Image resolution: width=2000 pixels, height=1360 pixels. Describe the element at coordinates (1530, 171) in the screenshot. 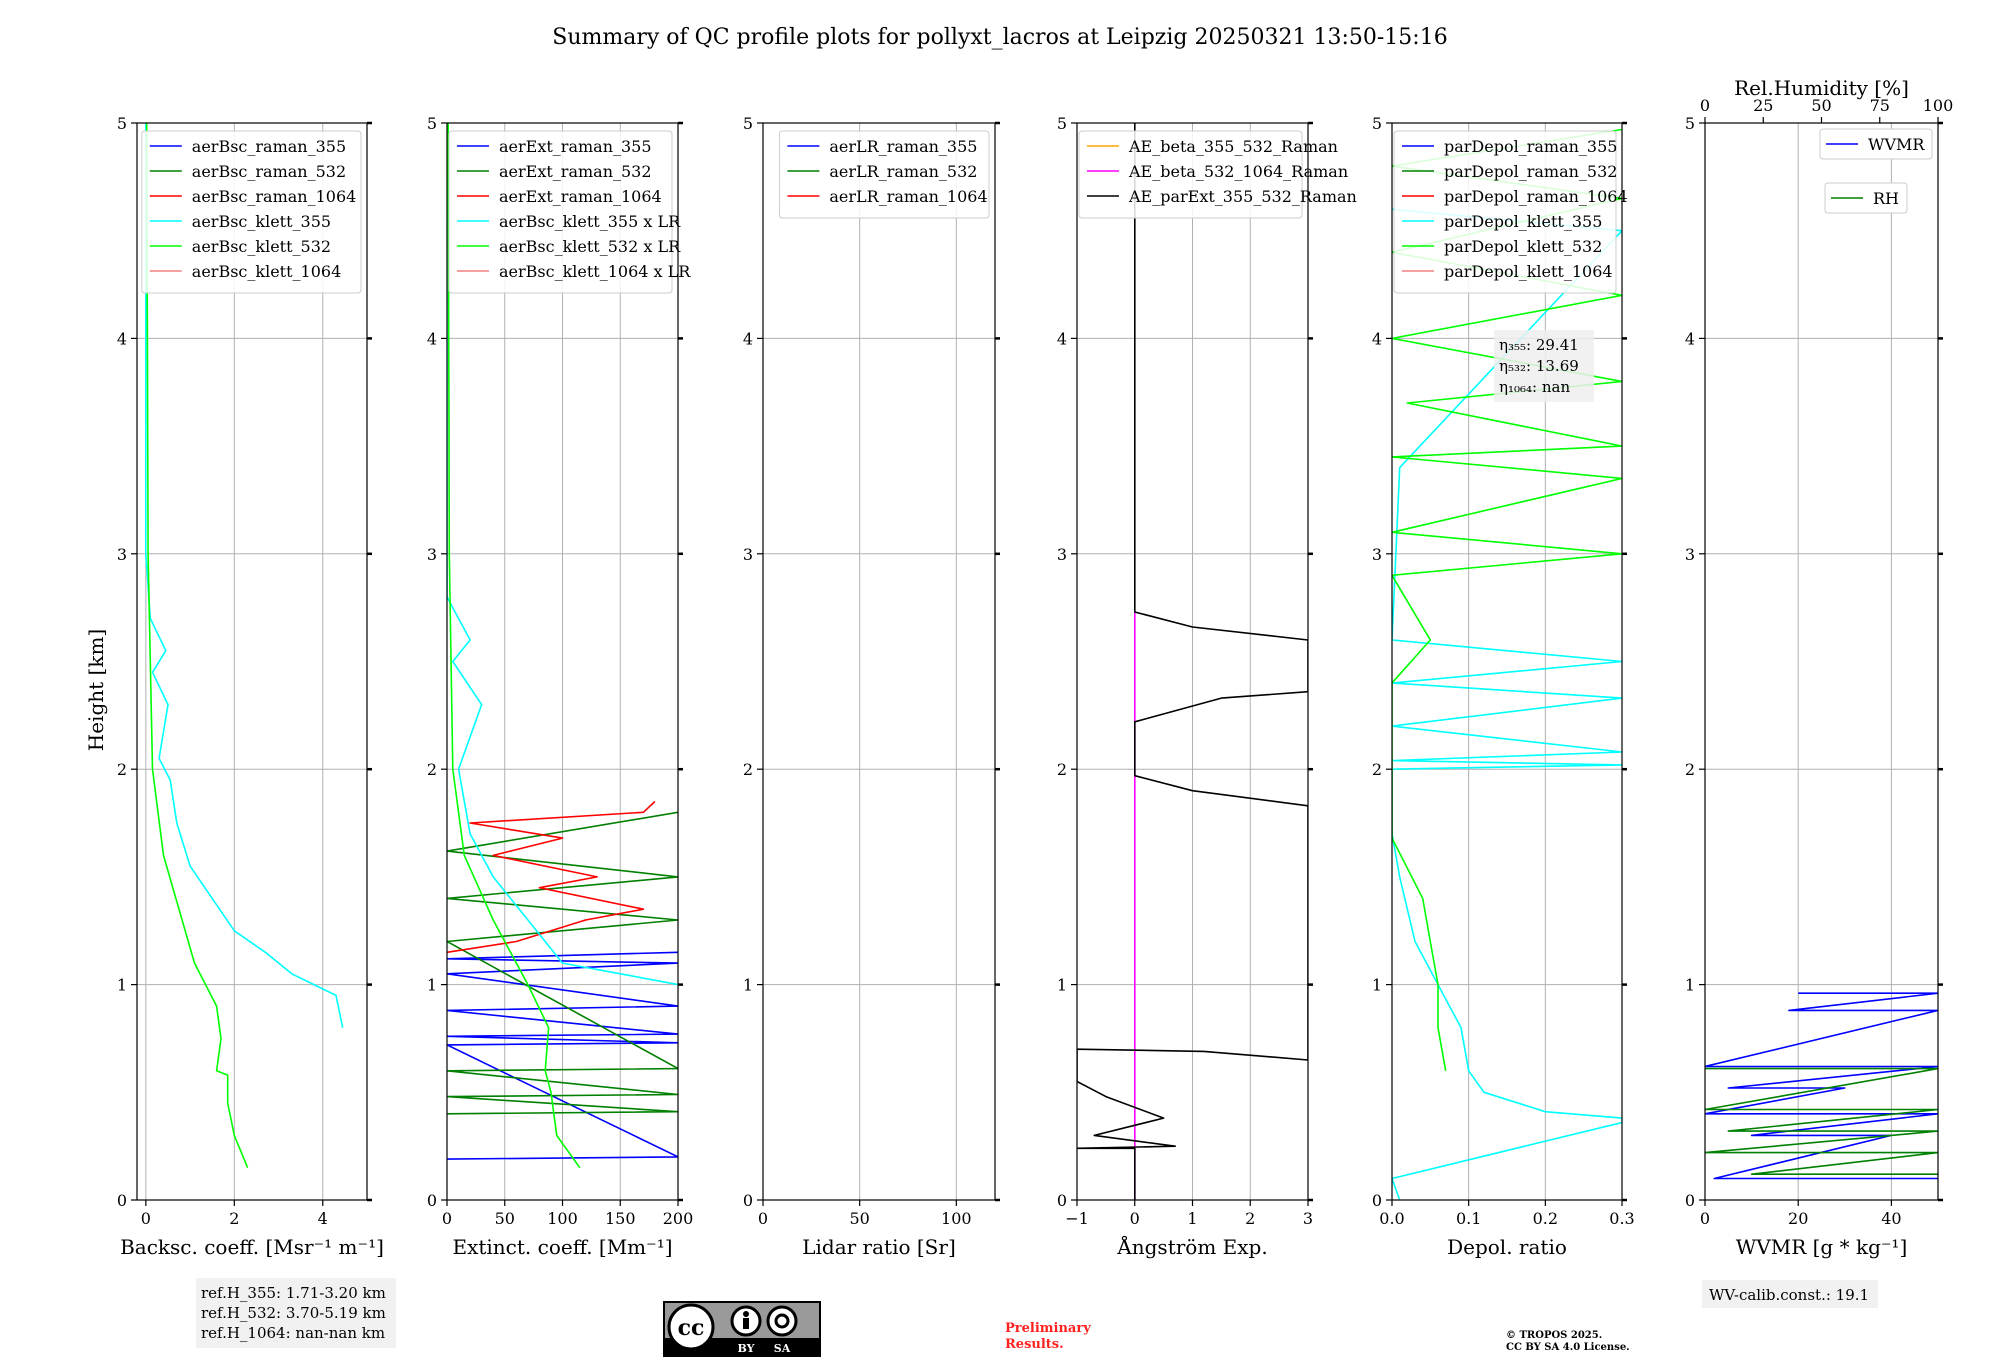

I see `legend-entry: parDepol_raman_532` at that location.